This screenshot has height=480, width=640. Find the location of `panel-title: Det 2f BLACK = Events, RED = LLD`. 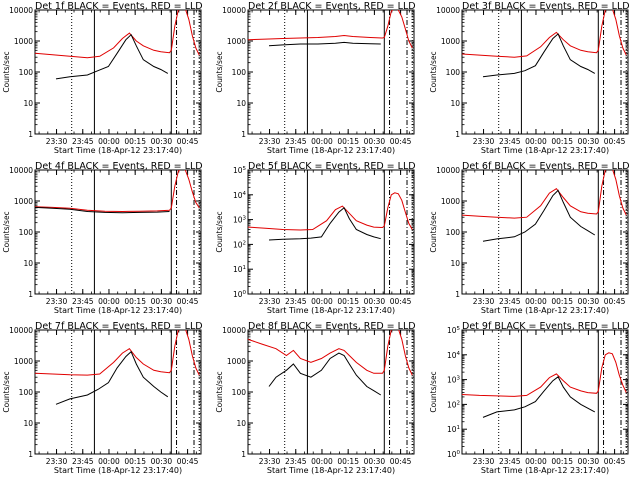

panel-title: Det 2f BLACK = Events, RED = LLD is located at coordinates (332, 6).